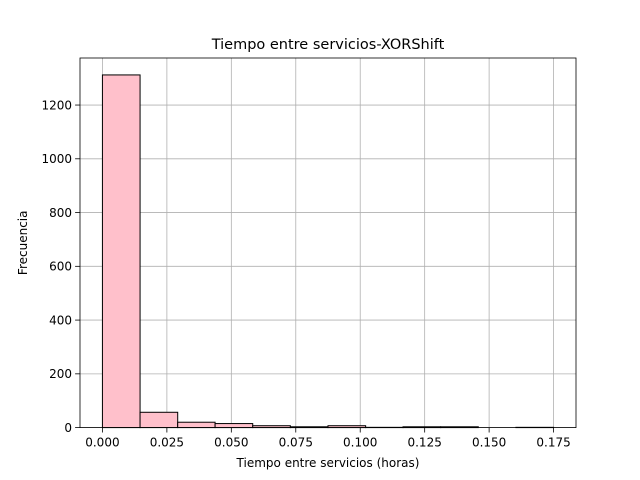 The height and width of the screenshot is (480, 640). I want to click on y-axis-label: Frecuencia, so click(23, 243).